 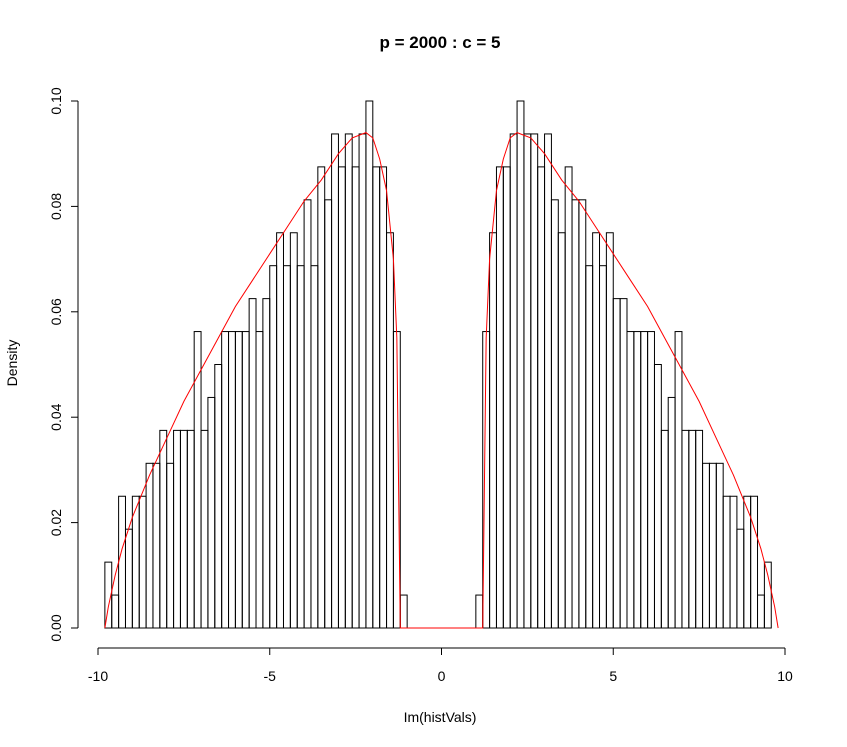 What do you see at coordinates (440, 717) in the screenshot?
I see `x-axis-label: Im(histVals)` at bounding box center [440, 717].